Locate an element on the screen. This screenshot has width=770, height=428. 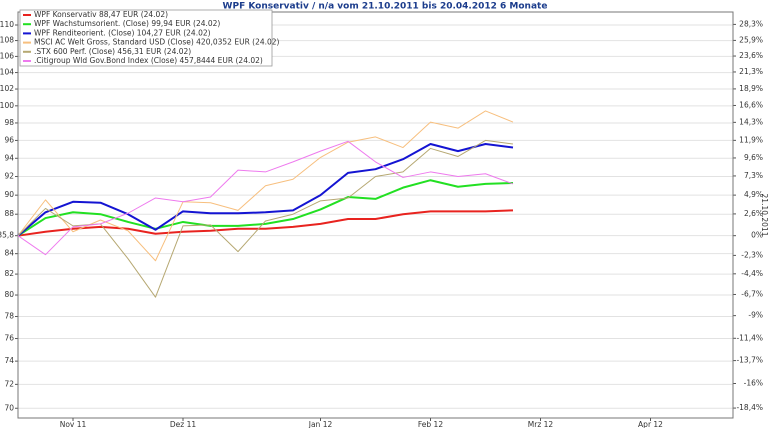
y-tick-label: 78 is located at coordinates (9, 315).